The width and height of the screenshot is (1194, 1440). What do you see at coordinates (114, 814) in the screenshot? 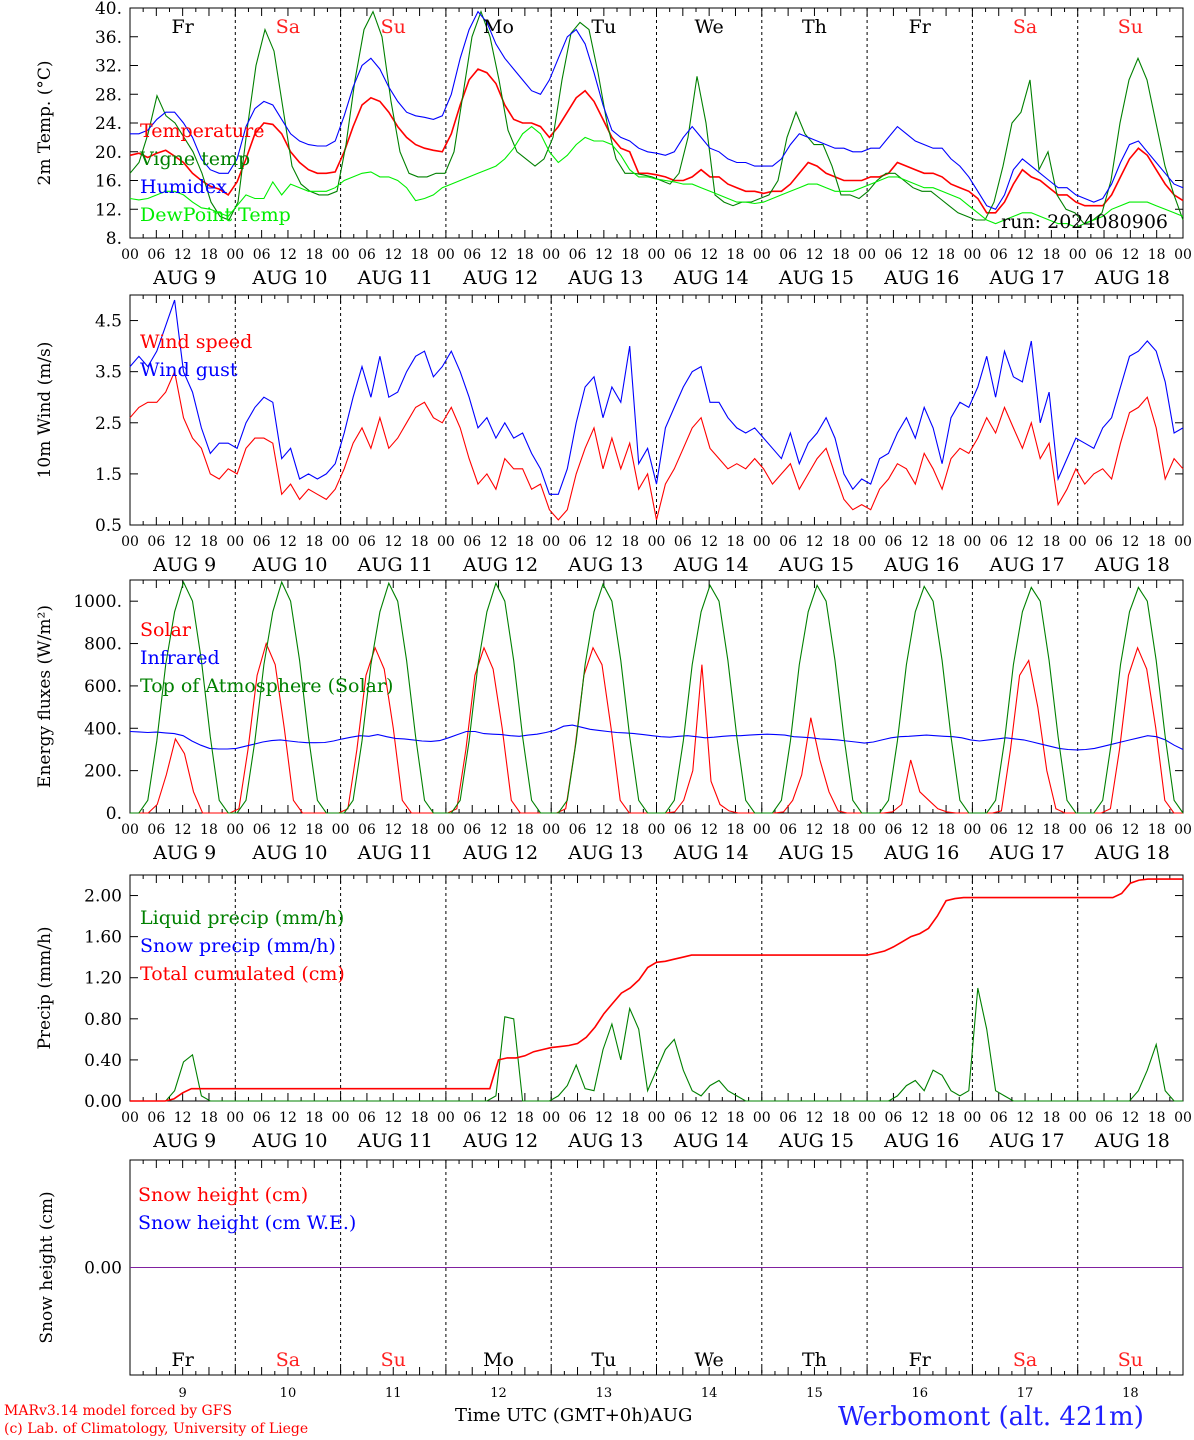
I see `y-tick-label: 0.` at bounding box center [114, 814].